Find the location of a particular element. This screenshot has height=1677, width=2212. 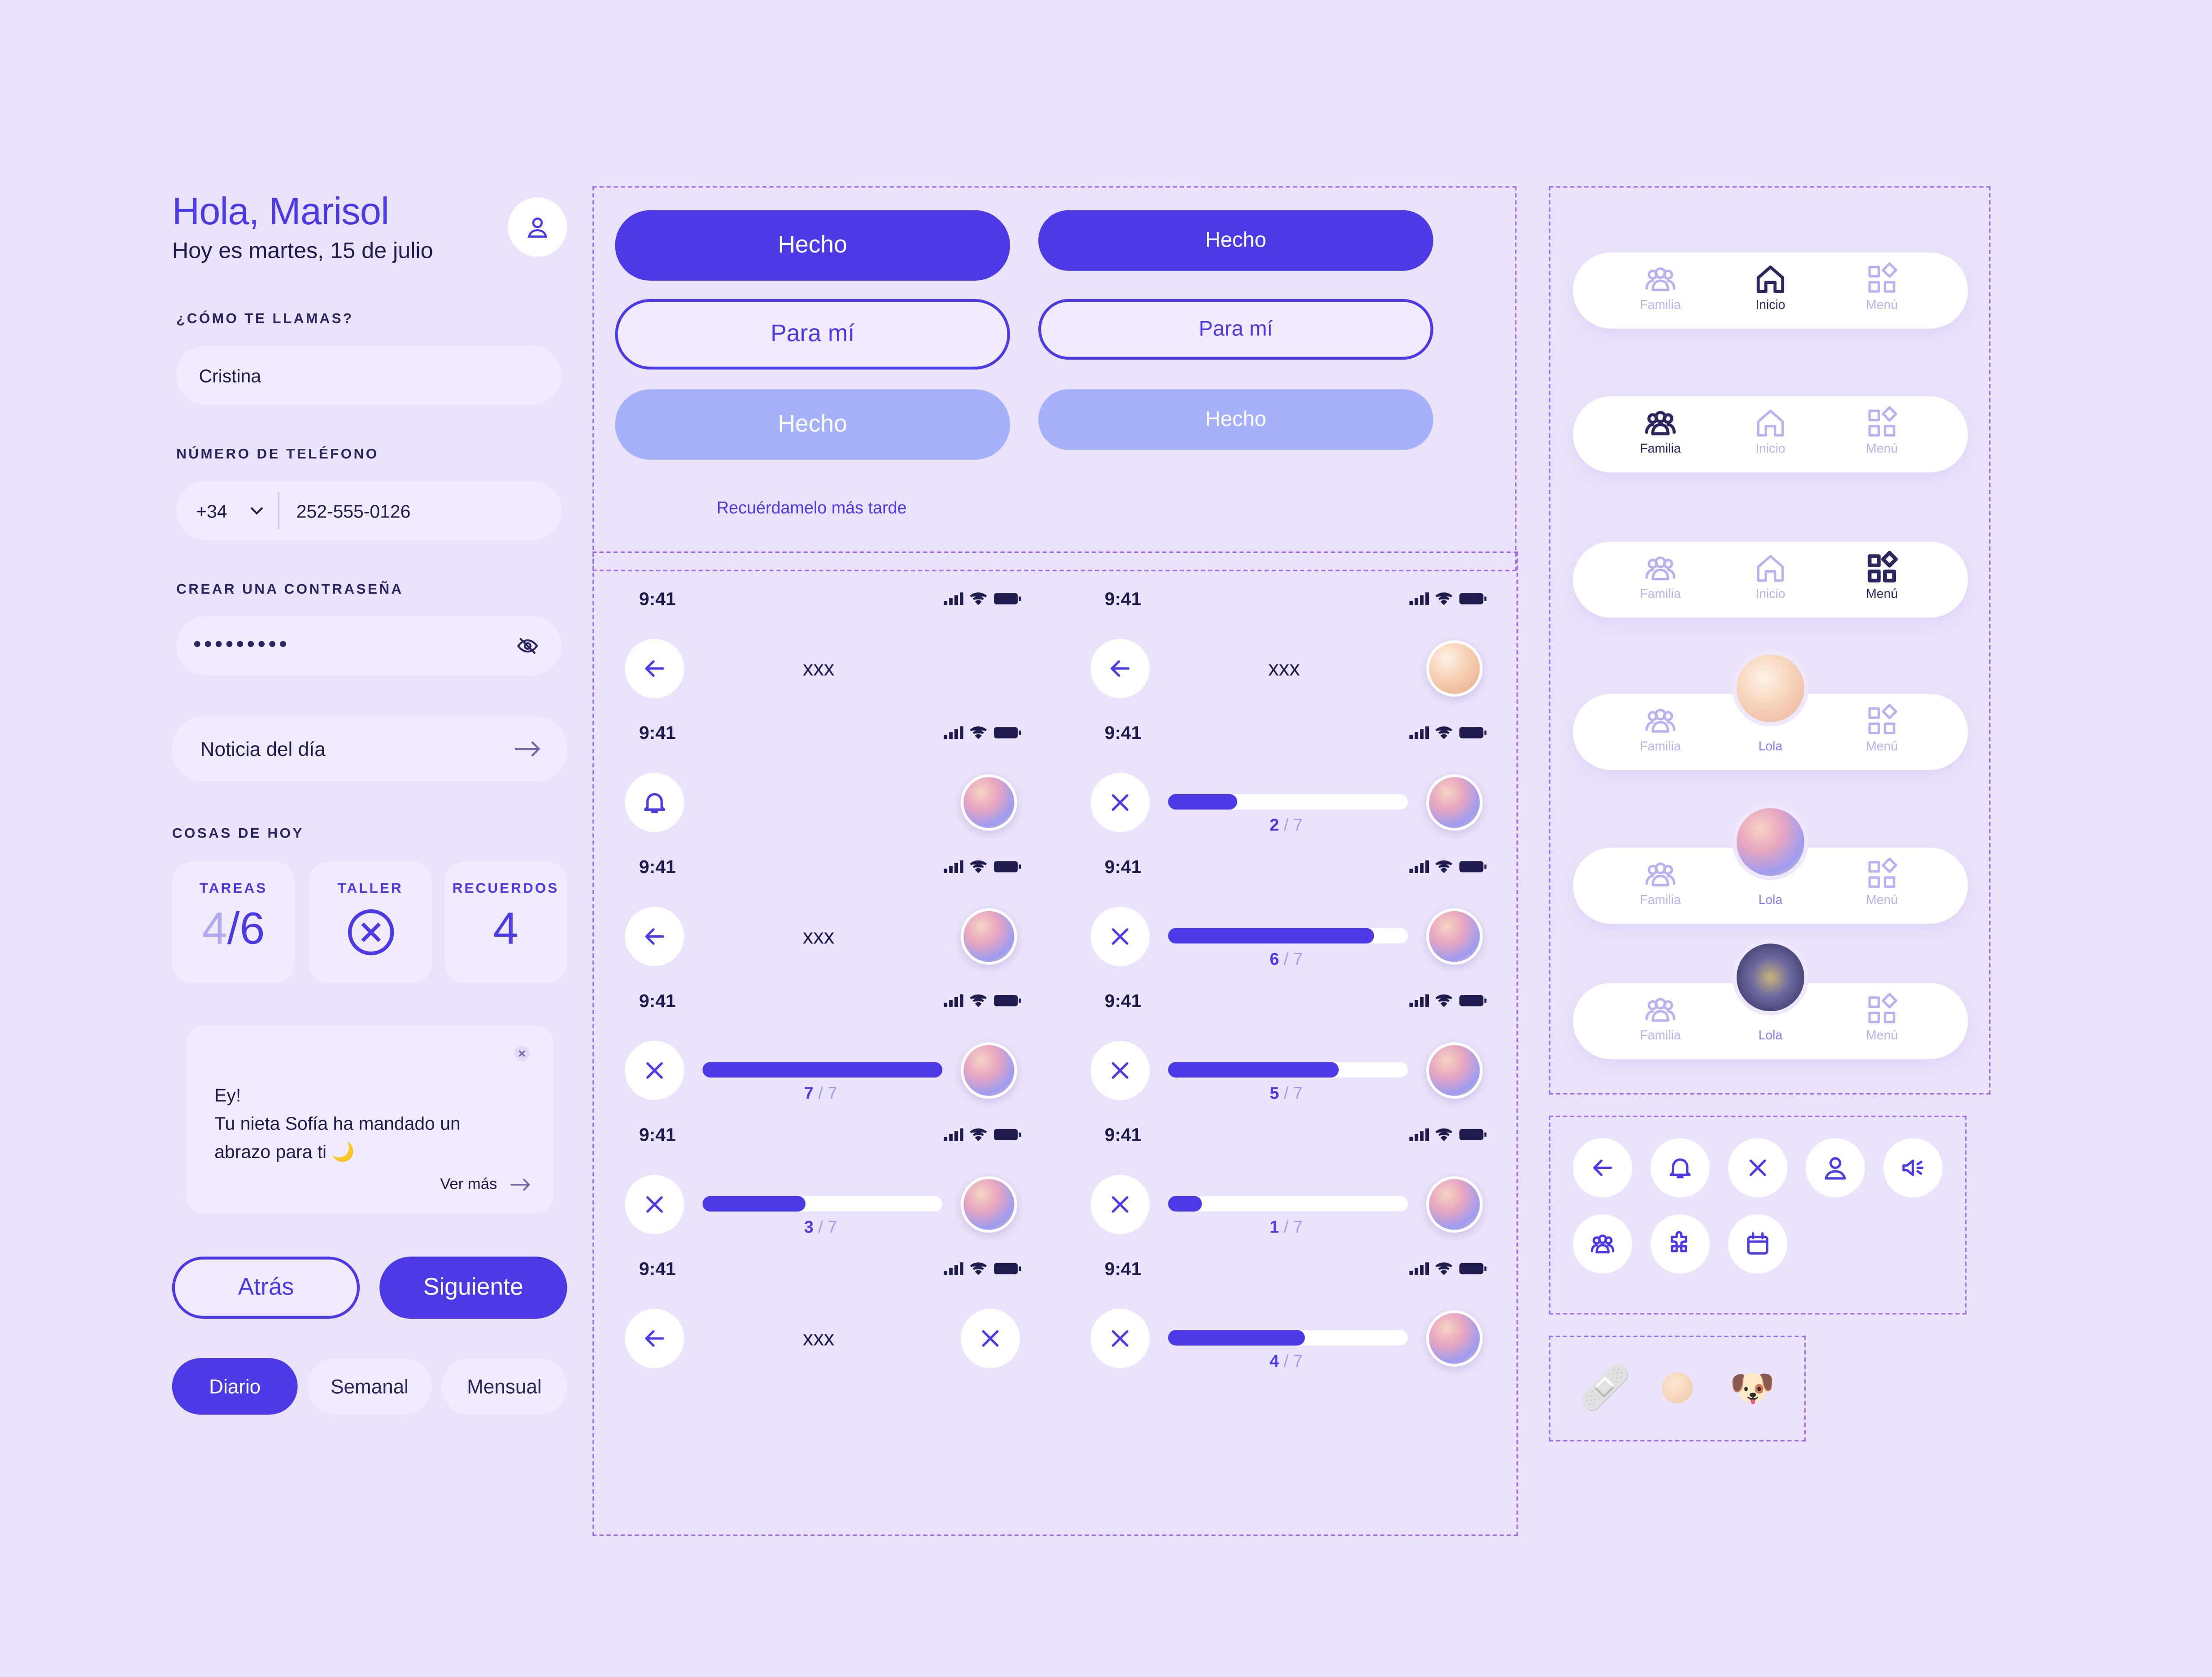

news-of-the-day-link: Noticia del día is located at coordinates (369, 749).